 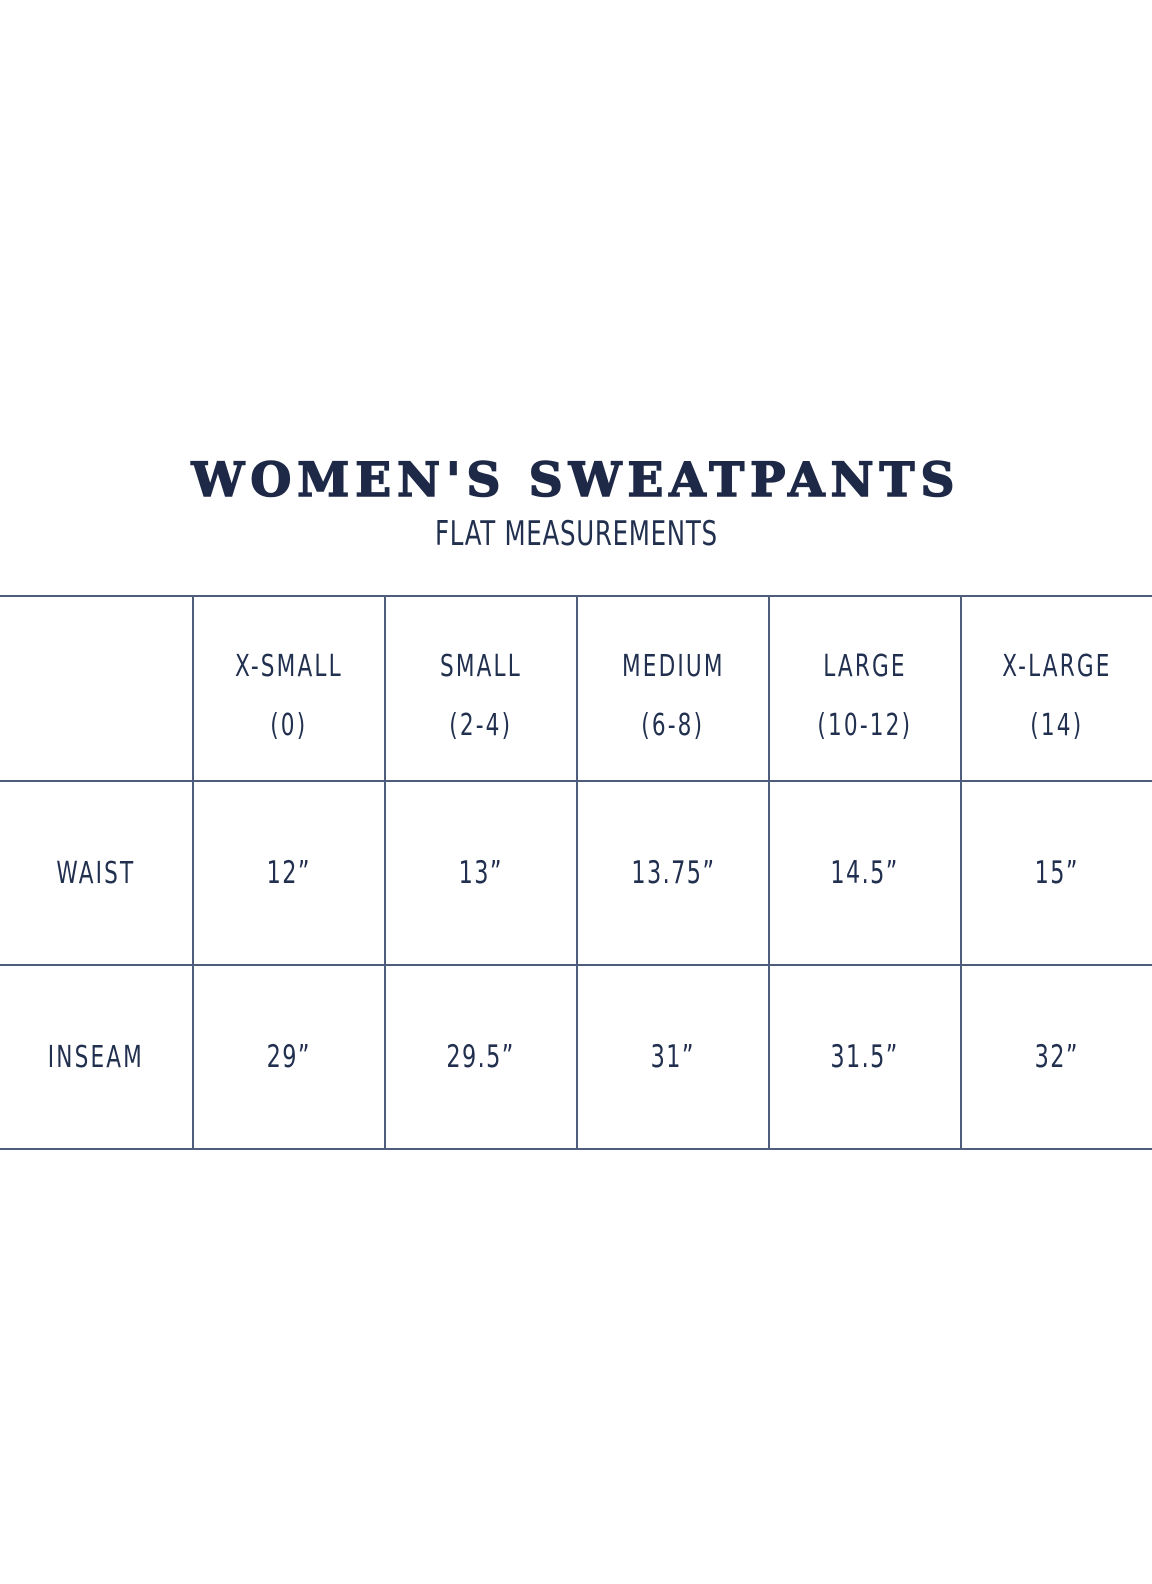 I want to click on waist-large-value: 14.5”, so click(x=864, y=872).